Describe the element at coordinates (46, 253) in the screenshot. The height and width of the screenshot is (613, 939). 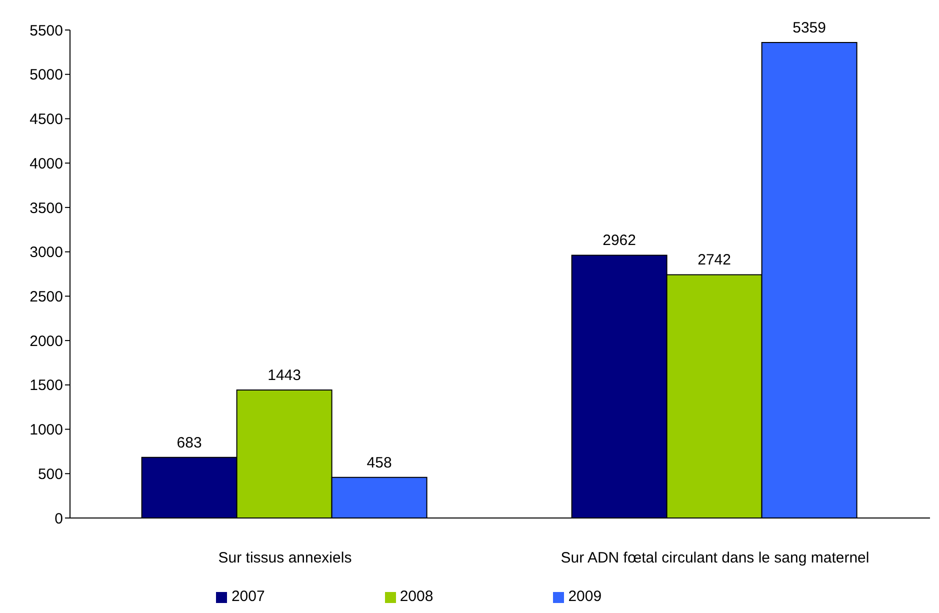
I see `y-tick-label: 3000` at that location.